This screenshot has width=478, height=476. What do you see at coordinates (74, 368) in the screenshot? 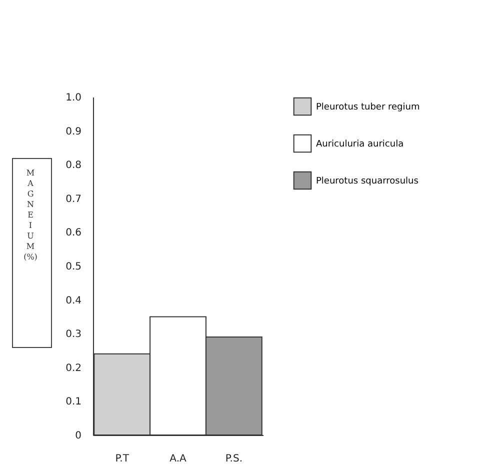
I see `y-tick-label: 0.2` at bounding box center [74, 368].